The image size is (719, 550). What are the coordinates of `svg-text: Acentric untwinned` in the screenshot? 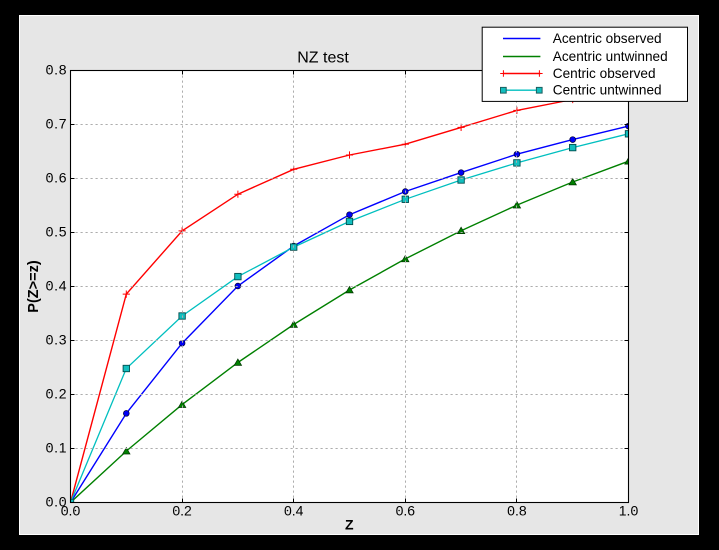 It's located at (610, 56).